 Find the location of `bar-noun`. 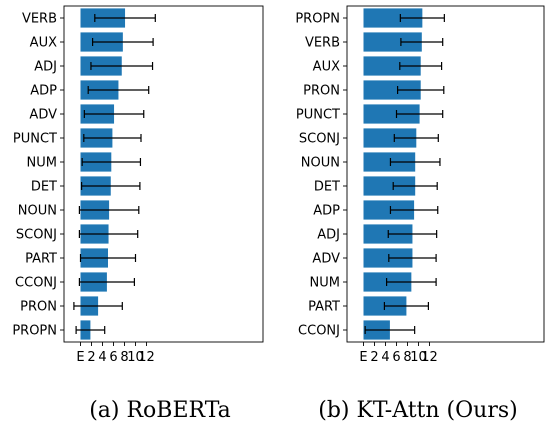

bar-noun is located at coordinates (389, 162).